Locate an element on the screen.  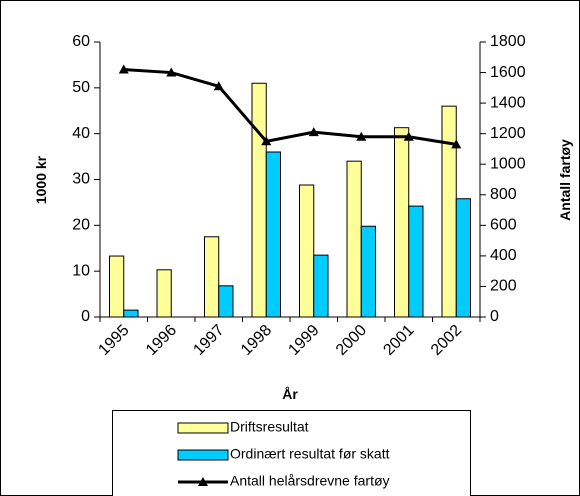
legend-label: Antall helårsdrevne fartøy is located at coordinates (310, 481).